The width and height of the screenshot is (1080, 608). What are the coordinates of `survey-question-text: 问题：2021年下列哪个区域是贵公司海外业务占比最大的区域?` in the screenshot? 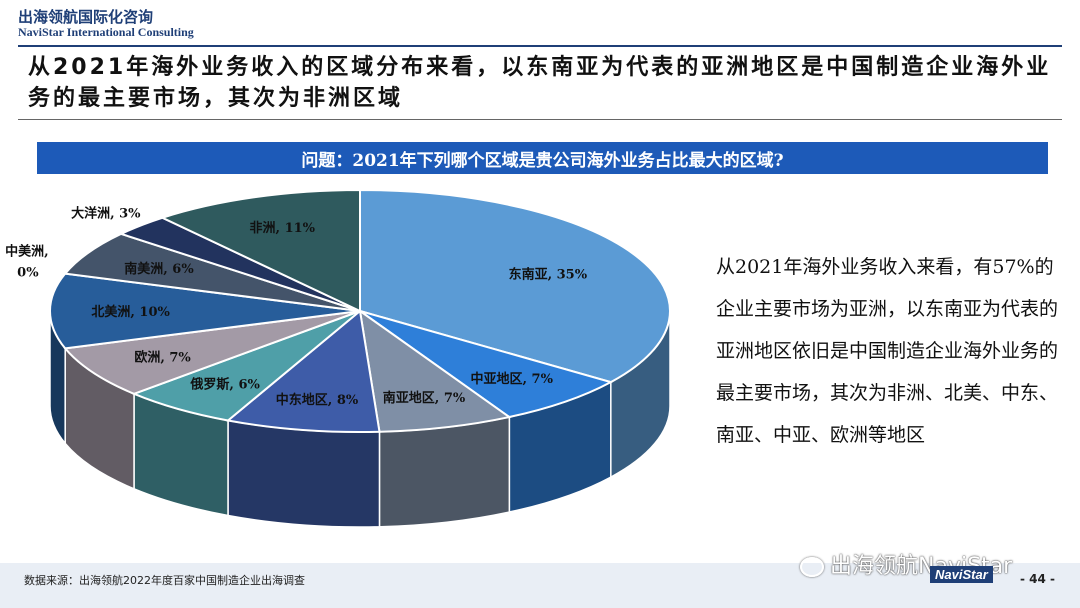 It's located at (542, 160).